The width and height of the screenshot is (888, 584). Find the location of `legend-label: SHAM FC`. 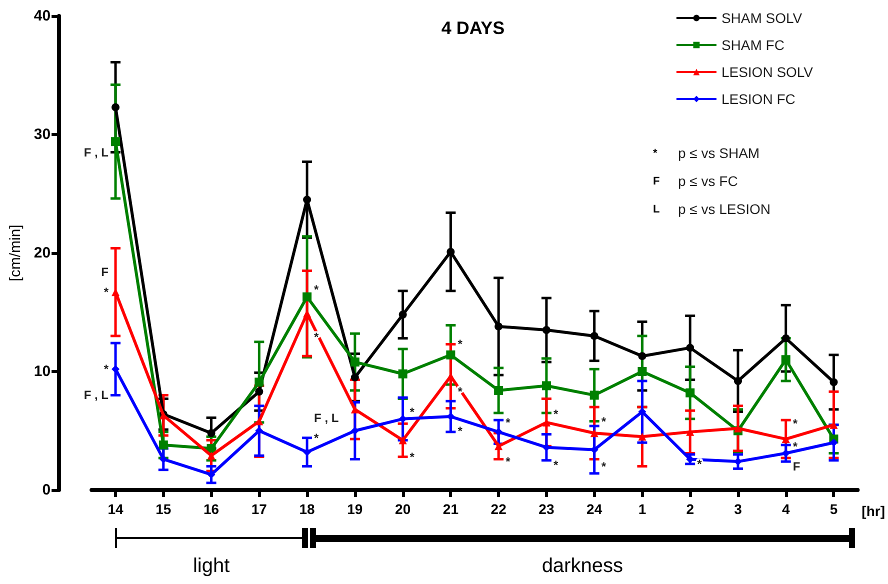

legend-label: SHAM FC is located at coordinates (752, 45).